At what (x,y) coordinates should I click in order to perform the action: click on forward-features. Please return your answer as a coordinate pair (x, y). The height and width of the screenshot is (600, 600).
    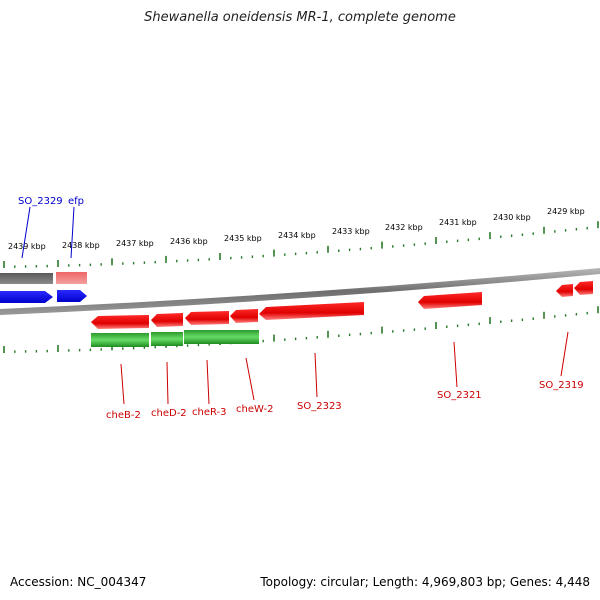
    Looking at the image, I should click on (43, 287).